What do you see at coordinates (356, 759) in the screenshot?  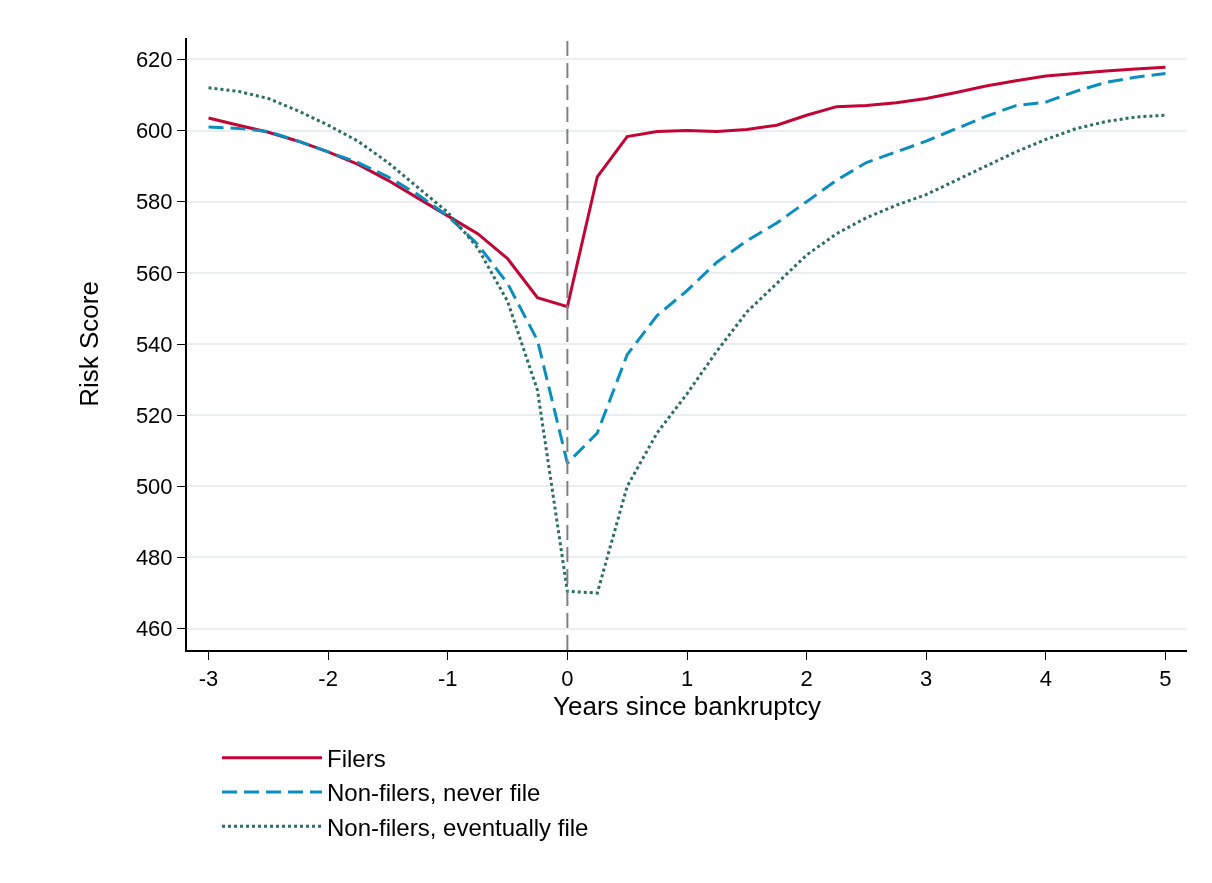 I see `legend-label: Filers` at bounding box center [356, 759].